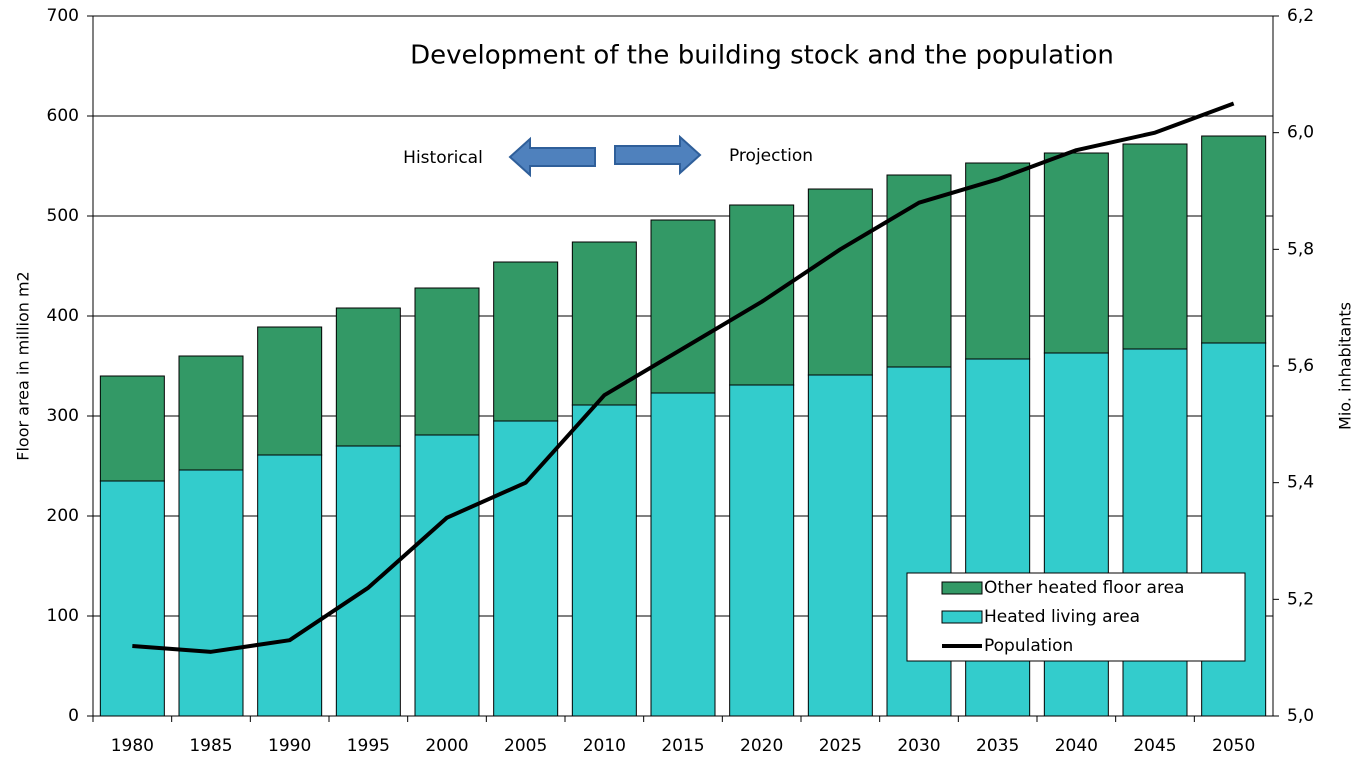 Image resolution: width=1358 pixels, height=758 pixels. I want to click on legend-label: Population, so click(1028, 646).